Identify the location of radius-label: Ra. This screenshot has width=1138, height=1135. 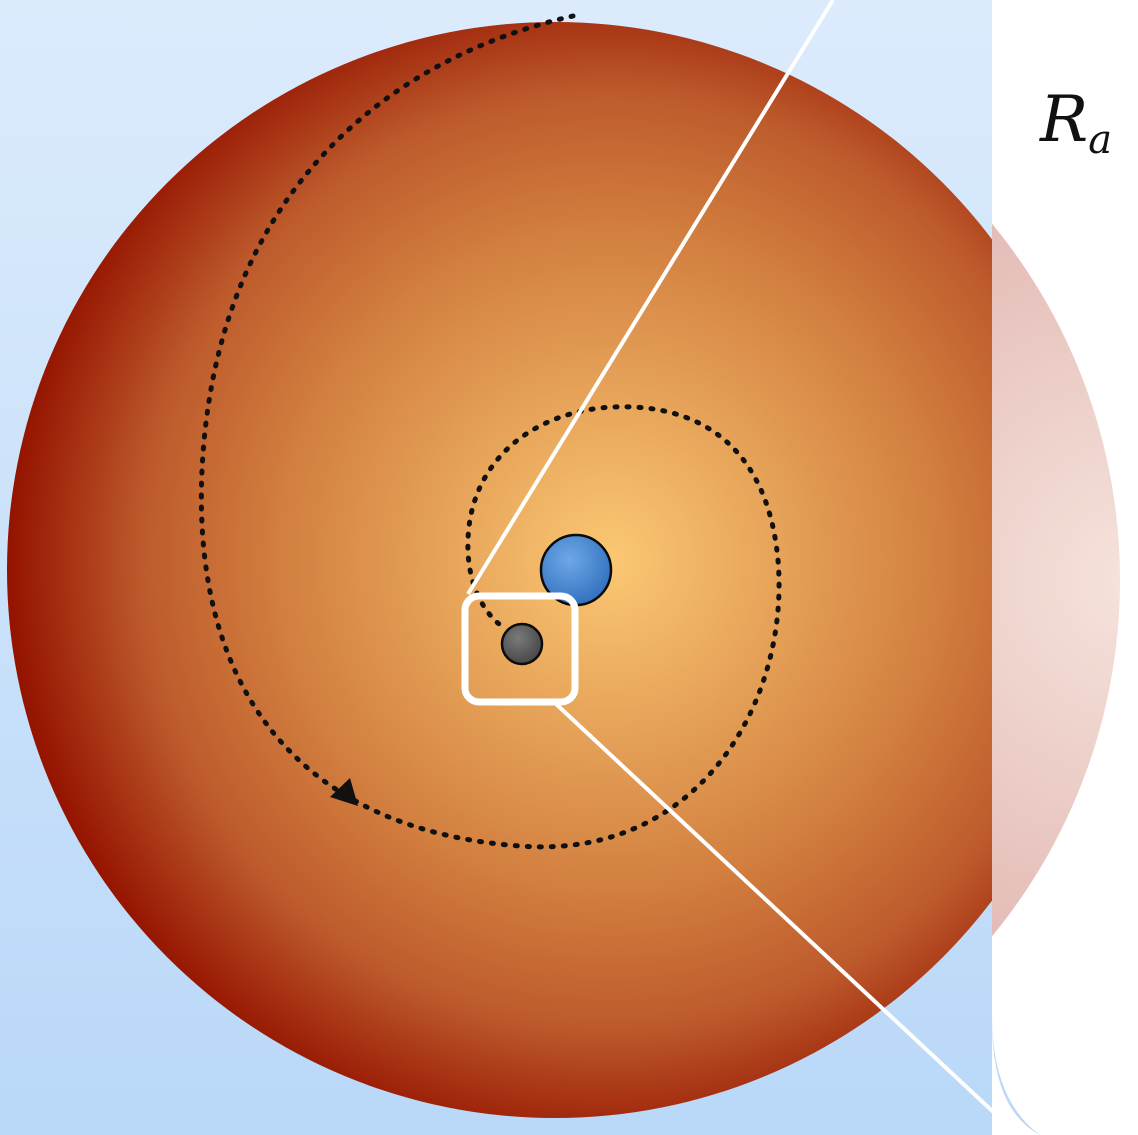
(1076, 124).